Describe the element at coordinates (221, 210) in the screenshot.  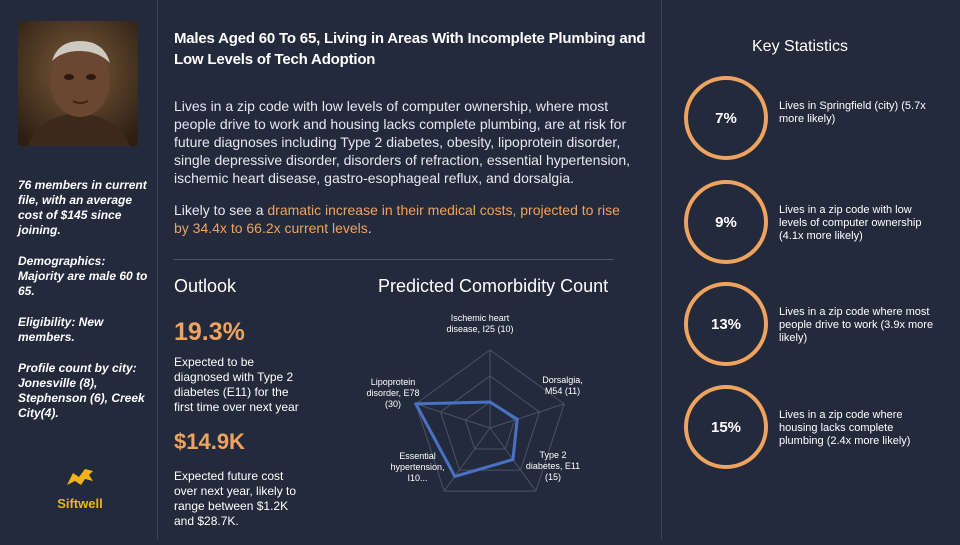
I see `projection-prefix: Likely to see a` at that location.